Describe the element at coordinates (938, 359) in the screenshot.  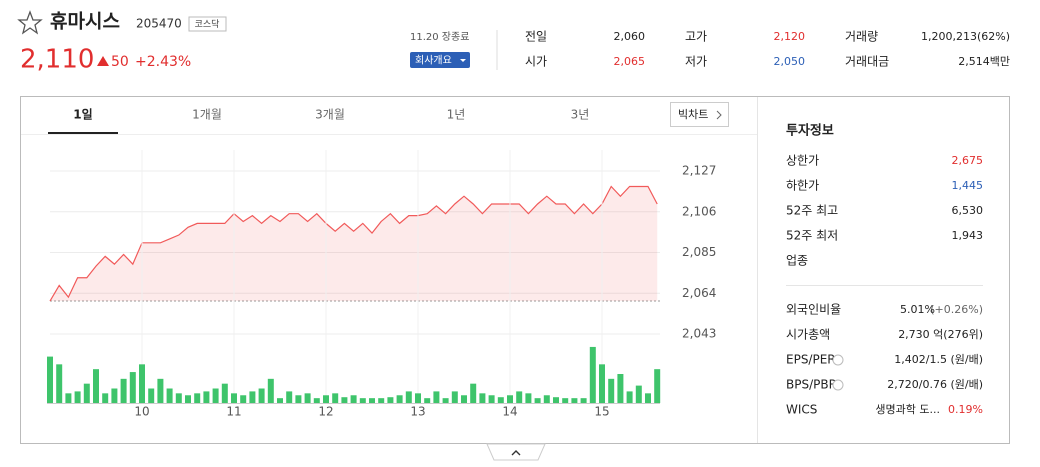
I see `invest-value: 1,402/1.5 (원/배)` at that location.